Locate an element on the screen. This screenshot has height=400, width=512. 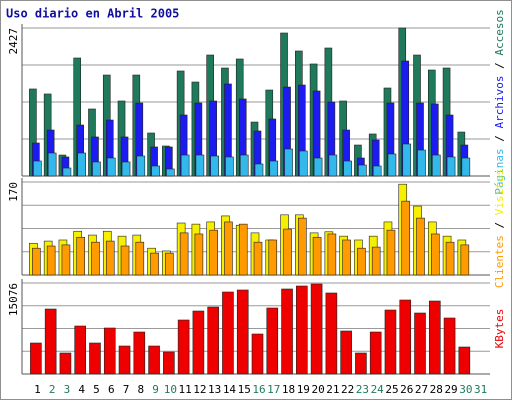
x-tick-label: 19 is located at coordinates (303, 389).